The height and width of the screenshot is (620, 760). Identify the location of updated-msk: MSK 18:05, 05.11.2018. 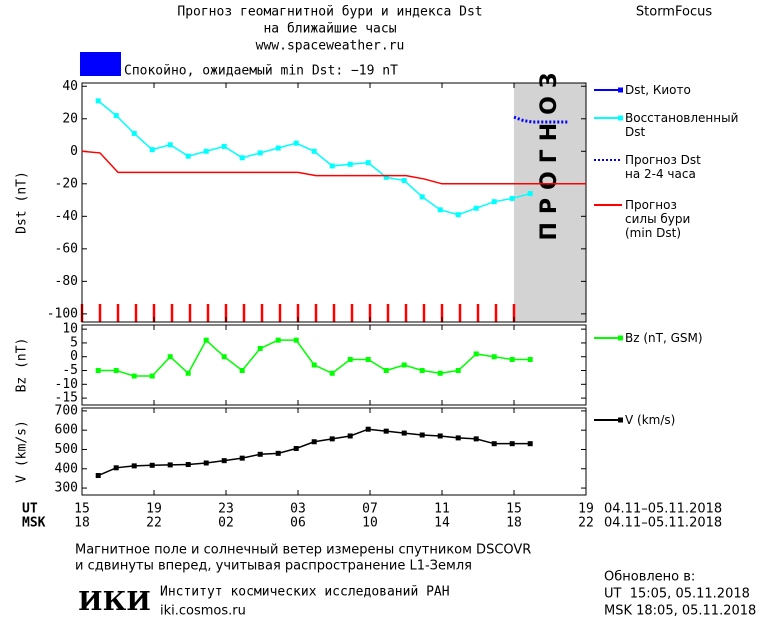
(680, 611).